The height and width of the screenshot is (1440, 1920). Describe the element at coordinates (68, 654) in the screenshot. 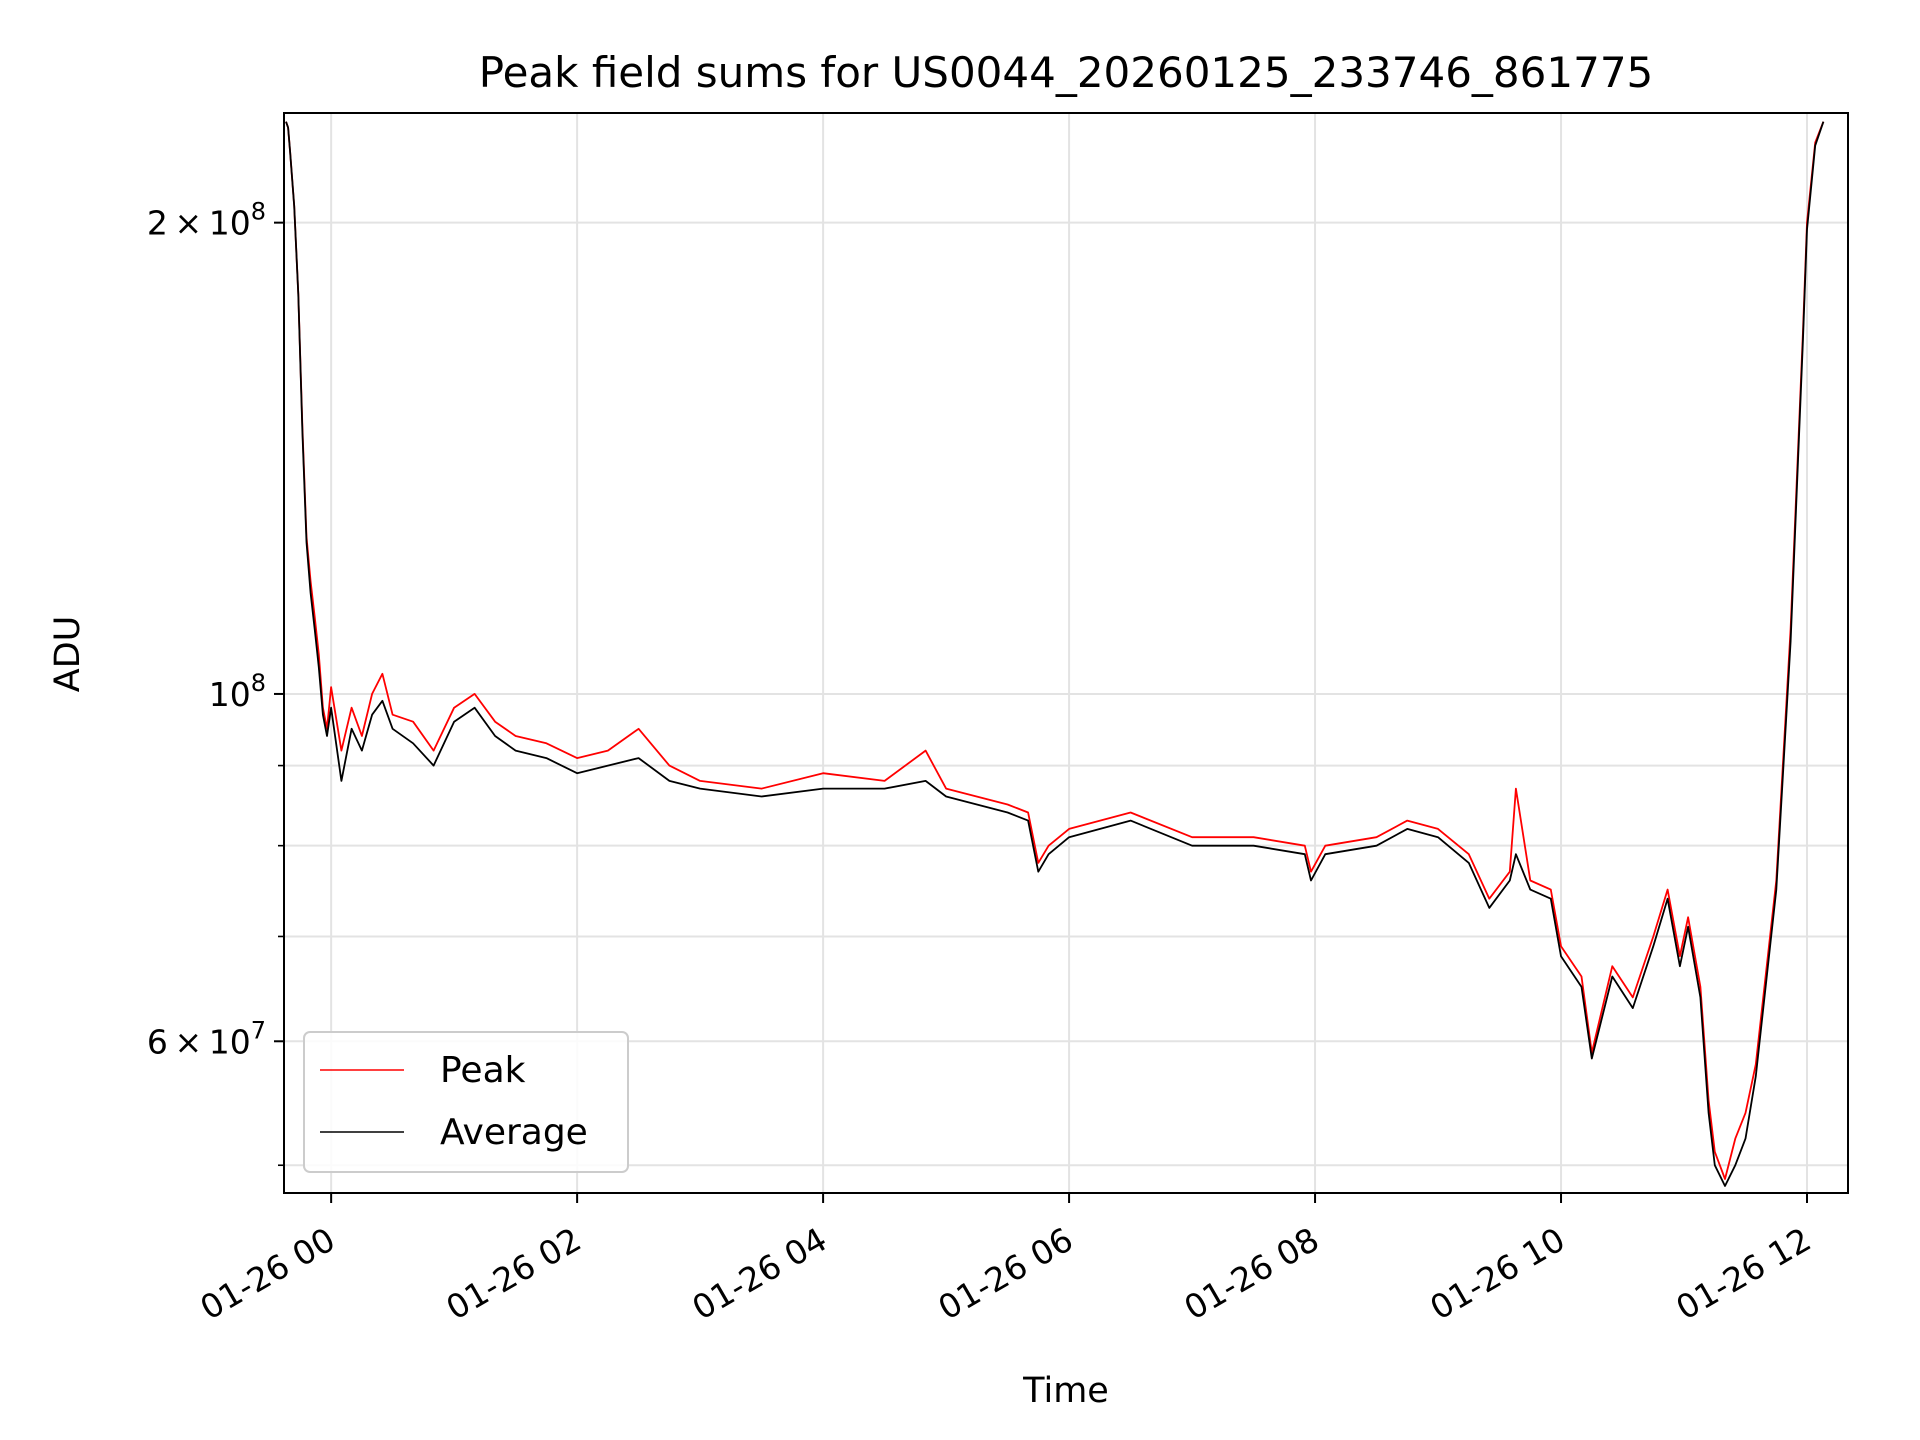

I see `y-axis-title: ADU` at that location.